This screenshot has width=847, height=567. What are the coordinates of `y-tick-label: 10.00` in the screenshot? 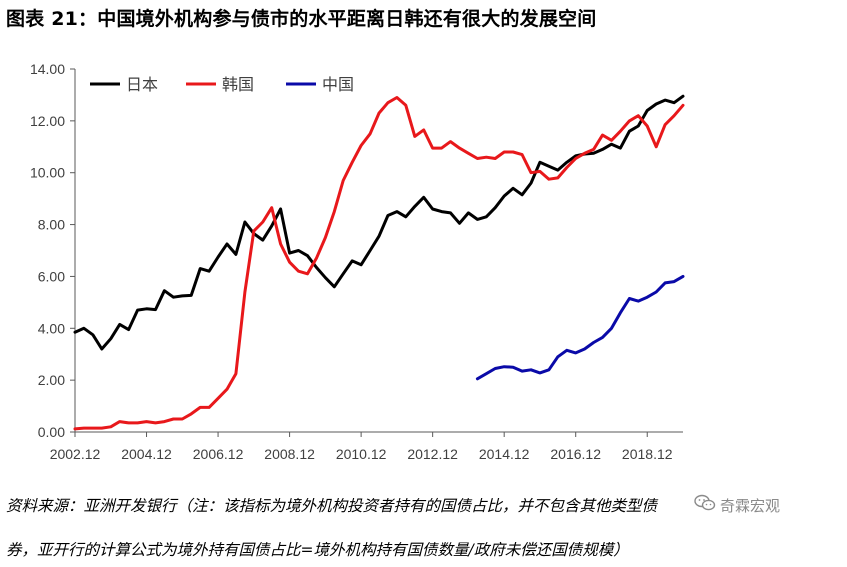 It's located at (47, 173).